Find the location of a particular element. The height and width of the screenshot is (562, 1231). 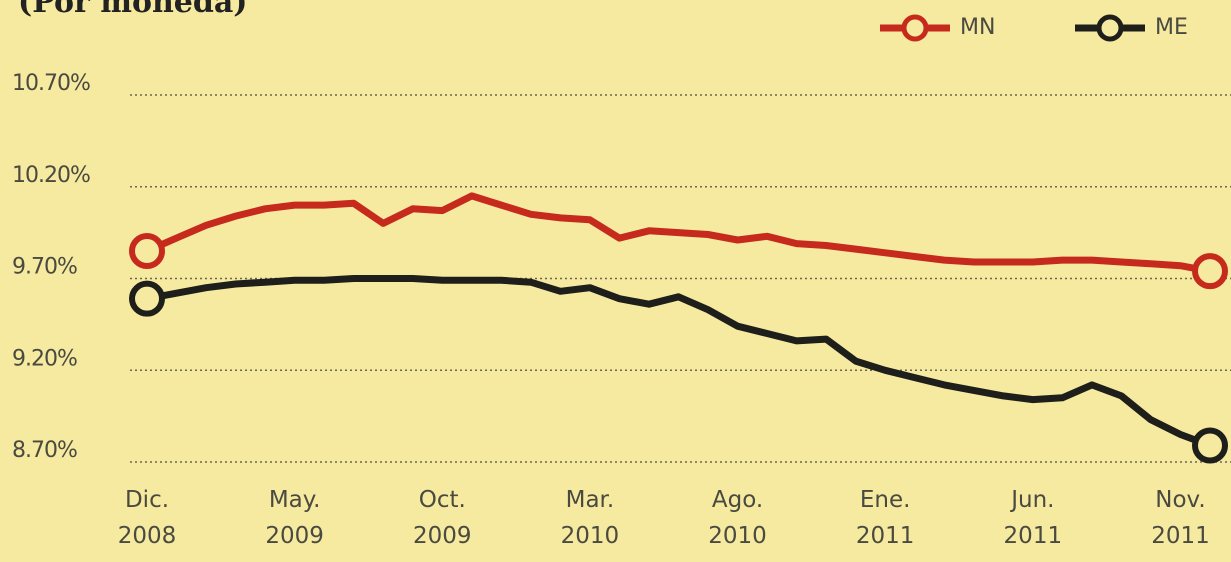

y-tick-label: 10.20% is located at coordinates (51, 175).